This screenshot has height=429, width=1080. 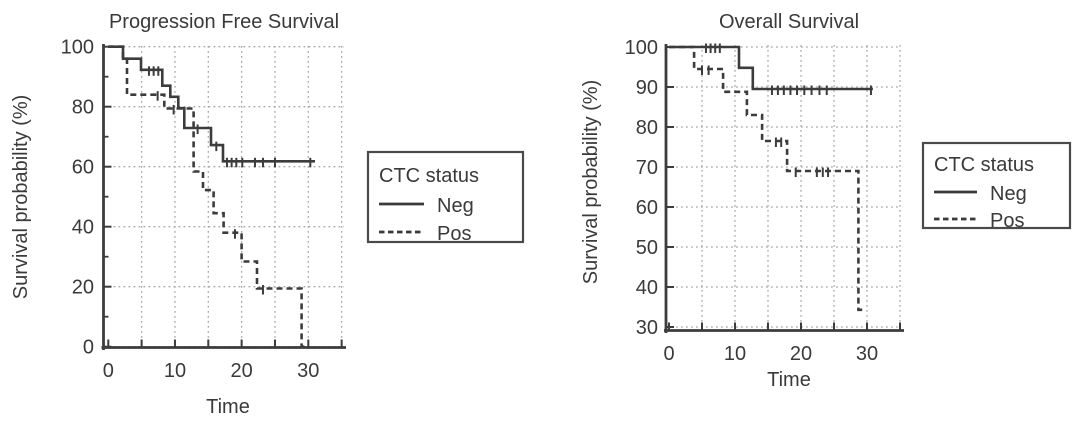 I want to click on y-tick-label: 50, so click(x=647, y=248).